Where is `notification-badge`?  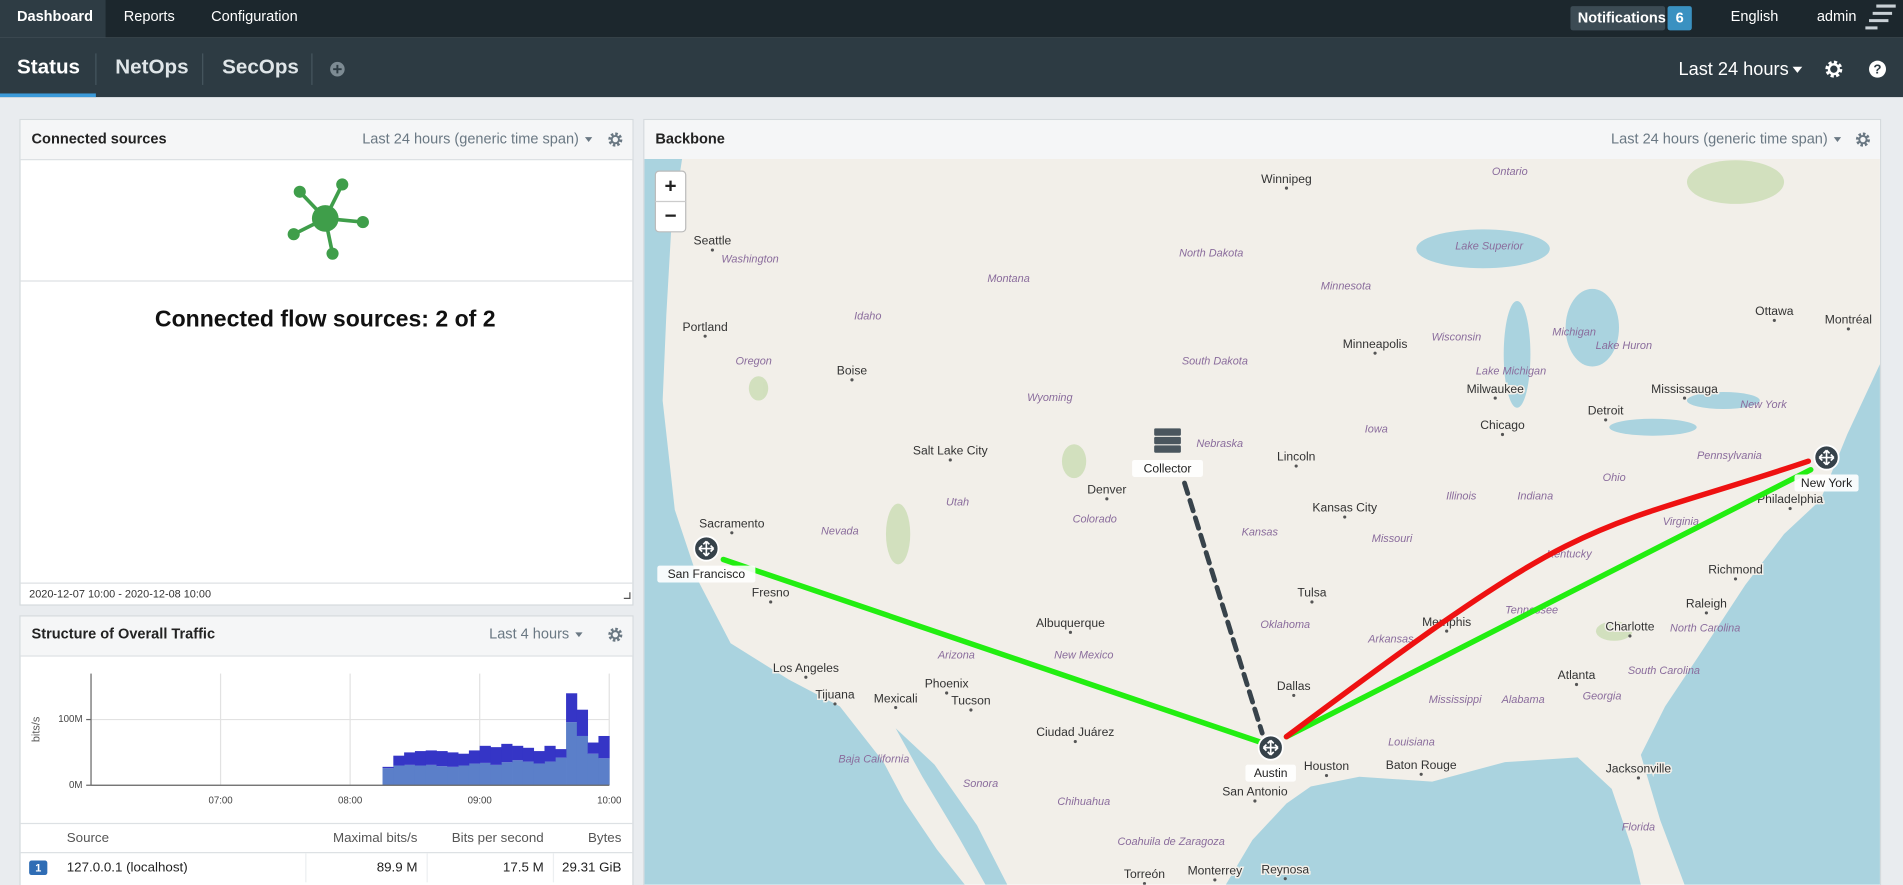 notification-badge is located at coordinates (1679, 18).